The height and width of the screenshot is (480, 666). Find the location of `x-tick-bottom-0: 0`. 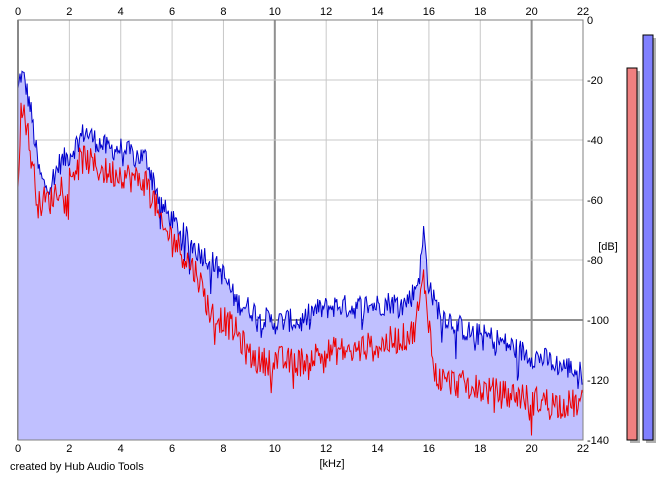

x-tick-bottom-0: 0 is located at coordinates (18, 449).